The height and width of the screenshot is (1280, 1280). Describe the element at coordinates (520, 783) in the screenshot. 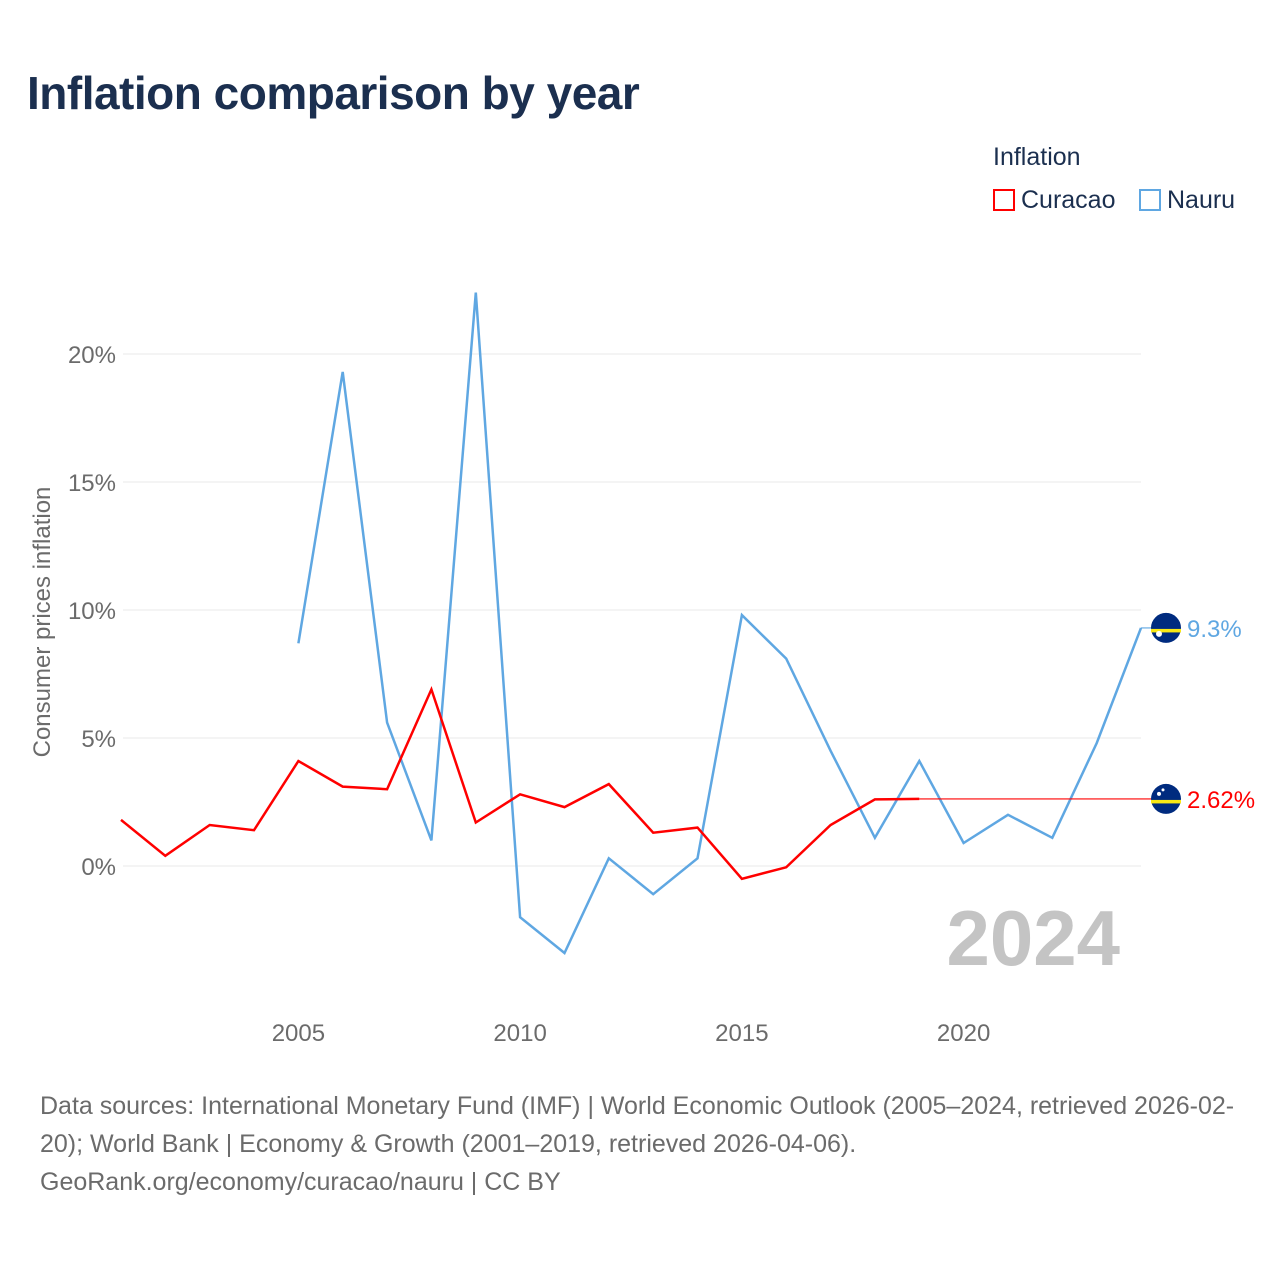

I see `series-line-curacao` at that location.